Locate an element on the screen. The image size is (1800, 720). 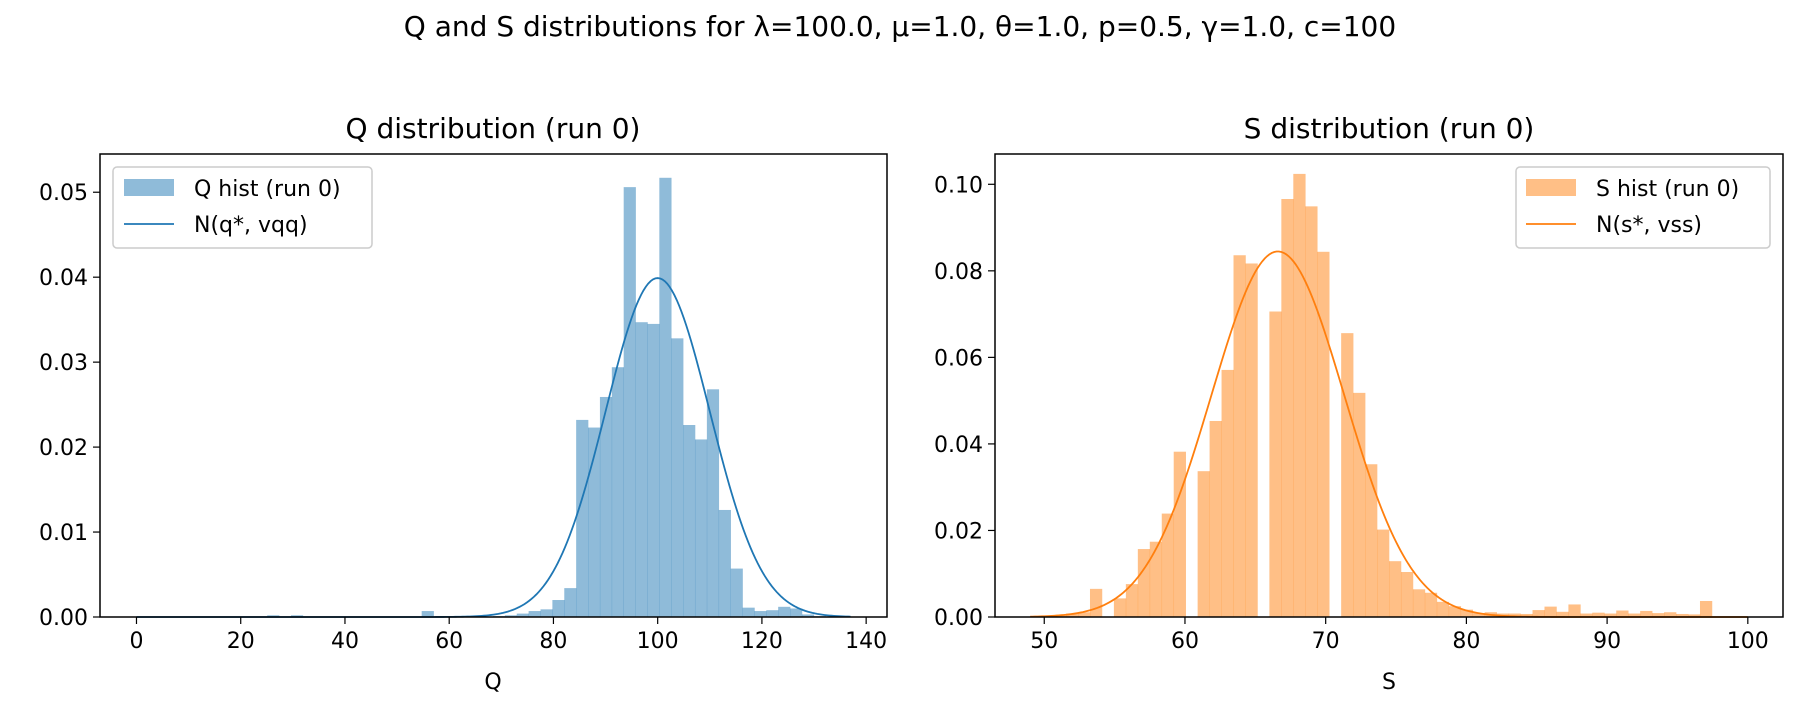
q-legend-hist-patch is located at coordinates (149, 187).